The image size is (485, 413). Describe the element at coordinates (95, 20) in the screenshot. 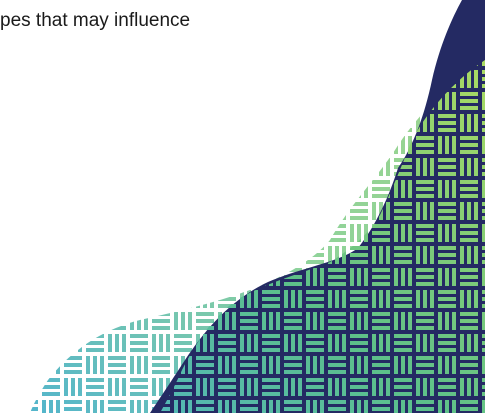

I see `slide-body-text: pes that may influence` at that location.